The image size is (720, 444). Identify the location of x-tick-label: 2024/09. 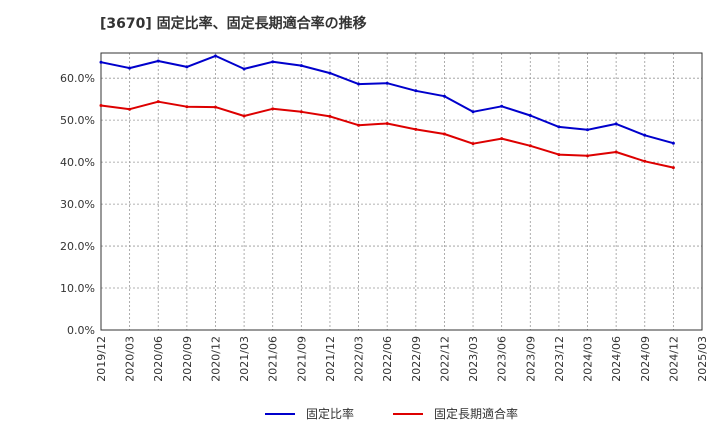
(645, 359).